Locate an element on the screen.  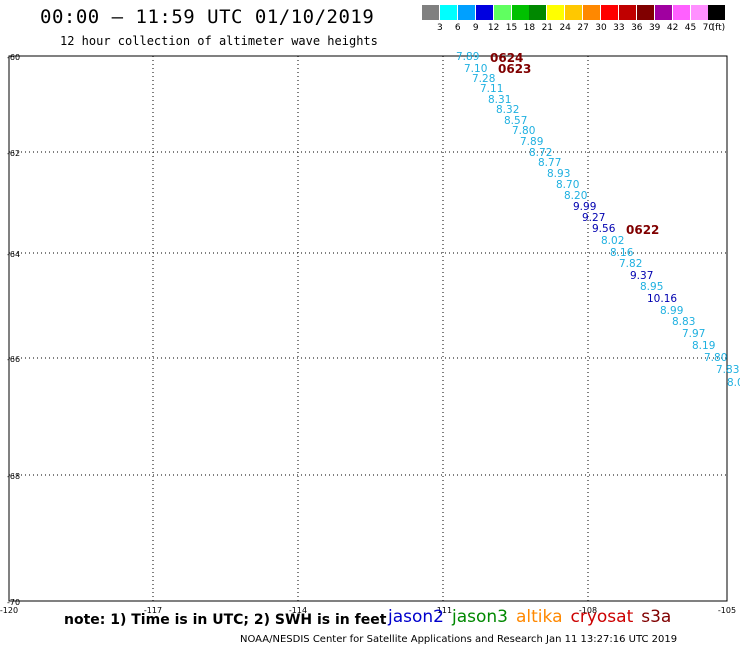
satellite-legend: jason2 jason3 altika cryosat s3a is located at coordinates (533, 617).